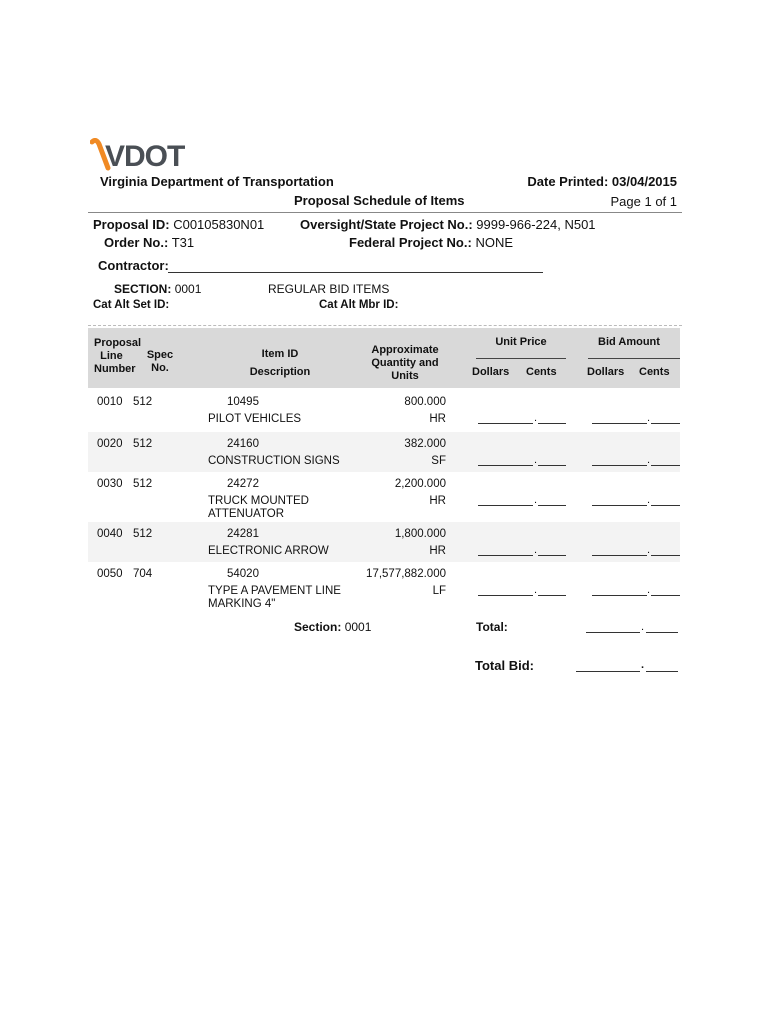 This screenshot has height=1024, width=770. I want to click on col-description: Description, so click(280, 372).